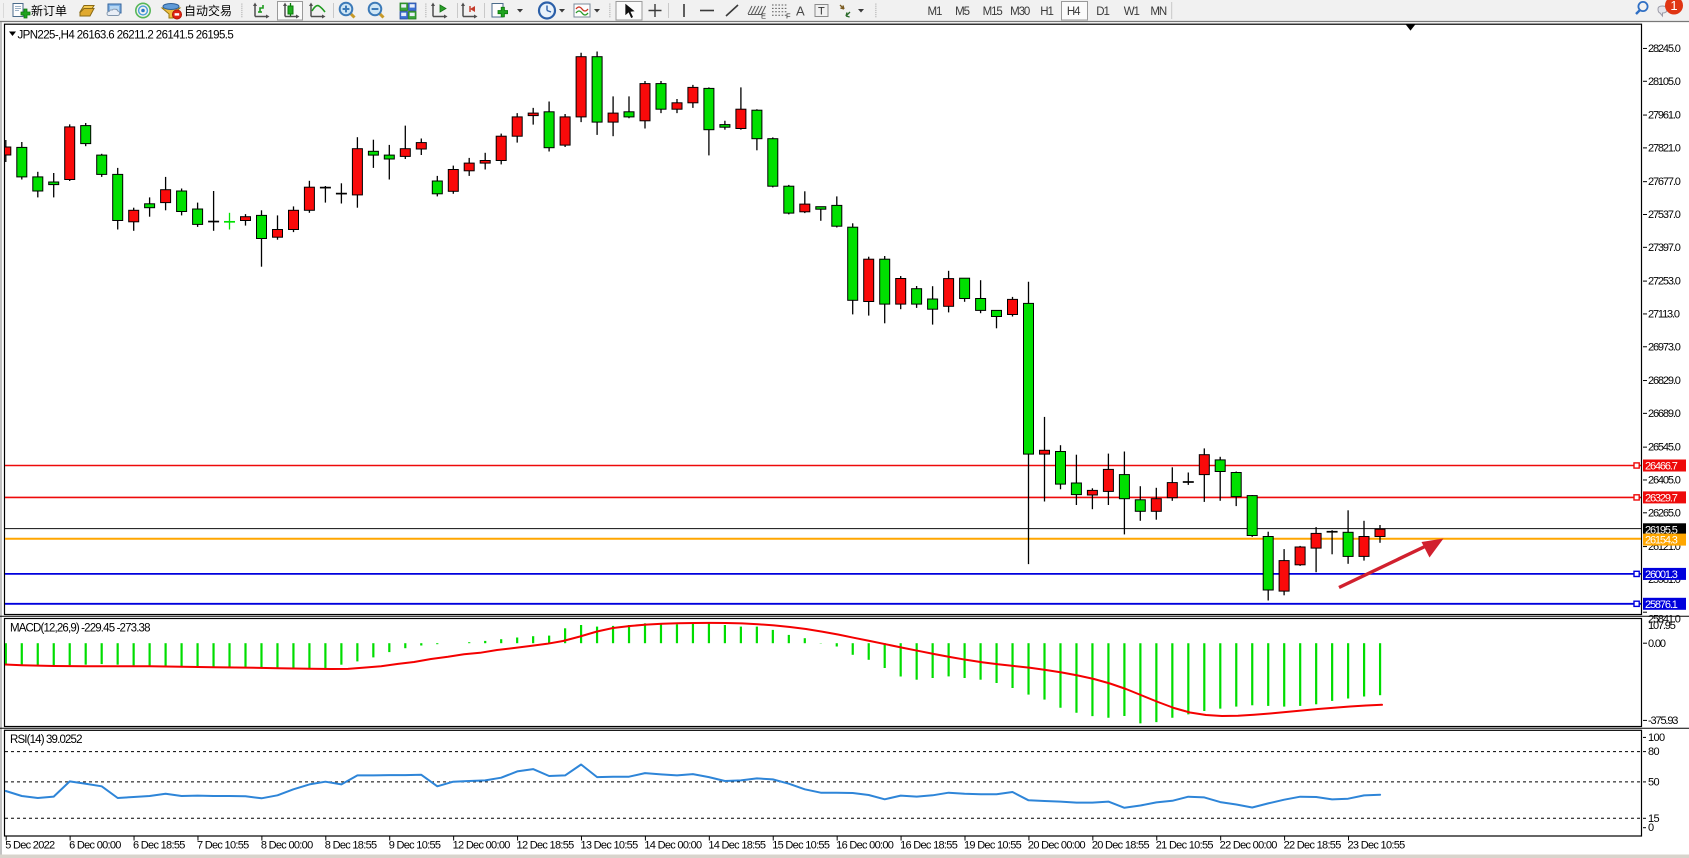 The height and width of the screenshot is (858, 1689). I want to click on svg-text: -375.93, so click(1663, 721).